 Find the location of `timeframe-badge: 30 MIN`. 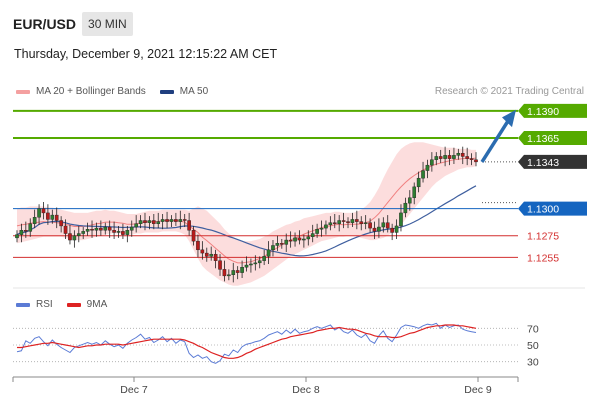

timeframe-badge: 30 MIN is located at coordinates (107, 24).